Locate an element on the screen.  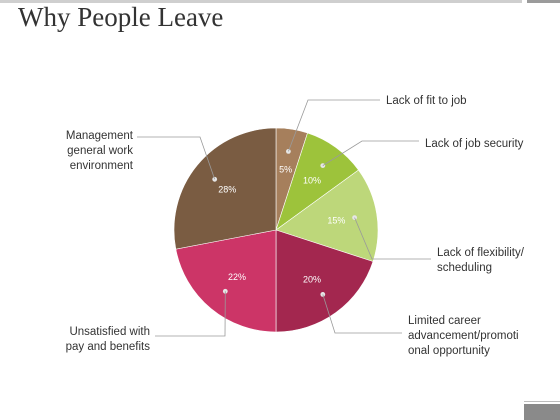
pie-slice-unsatisfied-with-pay-and-benefits is located at coordinates (226, 281).